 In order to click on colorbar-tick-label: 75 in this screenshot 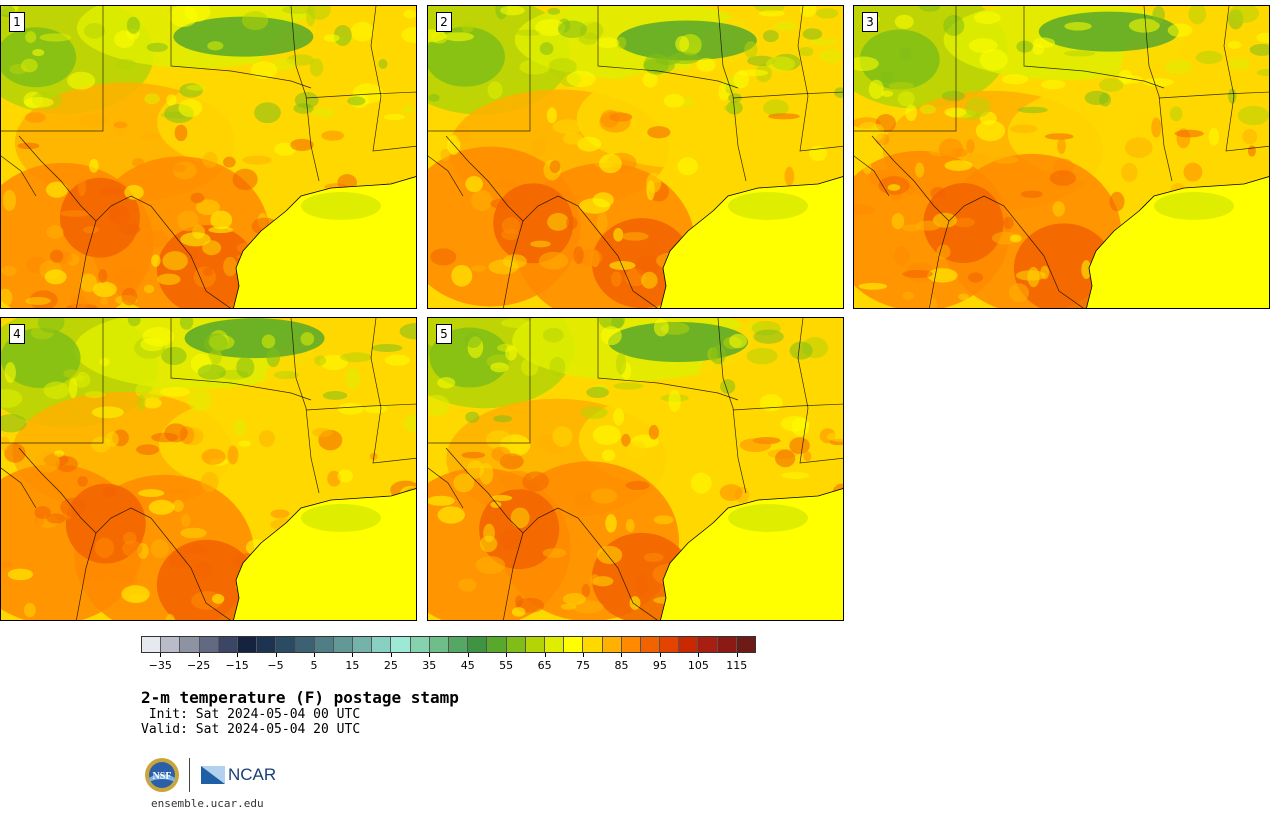, I will do `click(583, 665)`.